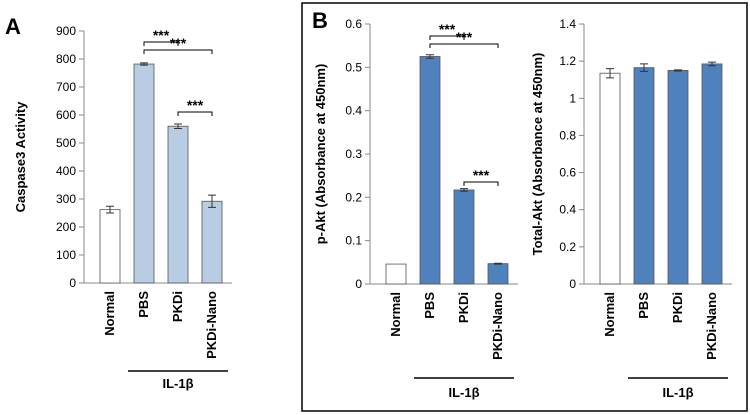 The height and width of the screenshot is (415, 750). I want to click on panel-letter-a: A, so click(13, 26).